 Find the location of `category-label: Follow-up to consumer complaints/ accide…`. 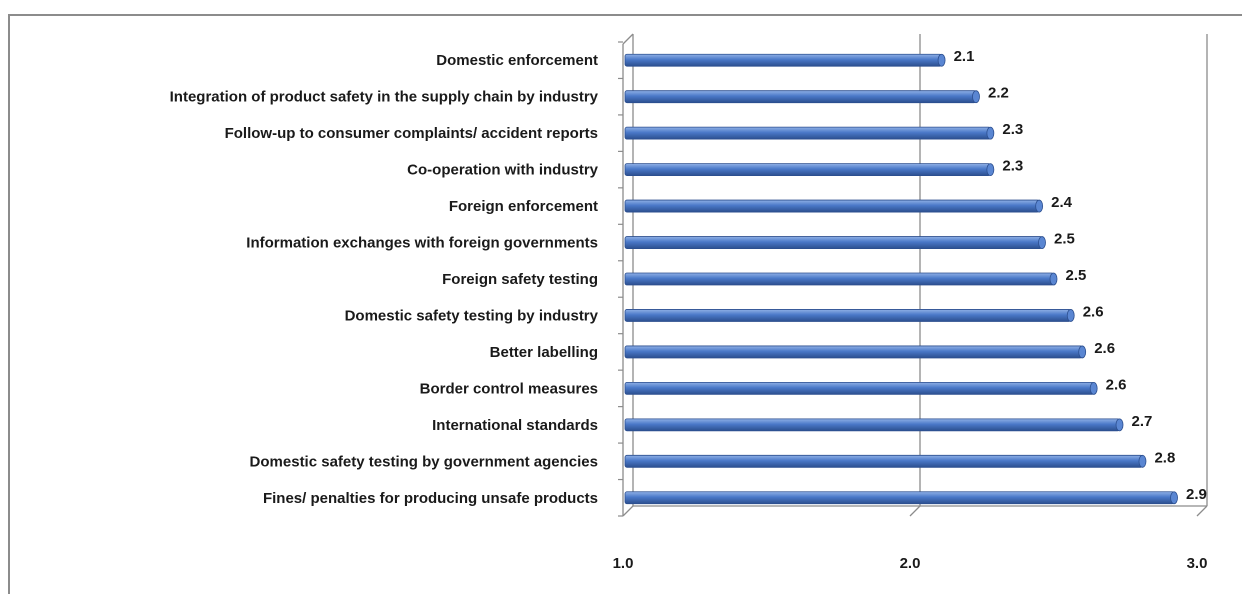

category-label: Follow-up to consumer complaints/ accide… is located at coordinates (411, 133).